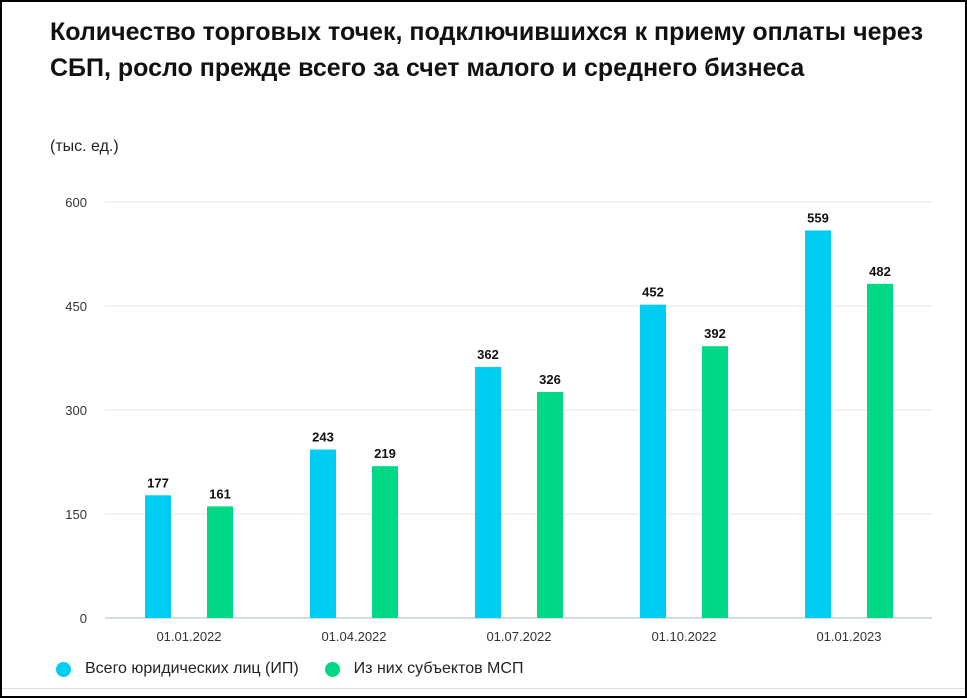 The width and height of the screenshot is (967, 698). Describe the element at coordinates (880, 271) in the screenshot. I see `data-label: 482` at that location.